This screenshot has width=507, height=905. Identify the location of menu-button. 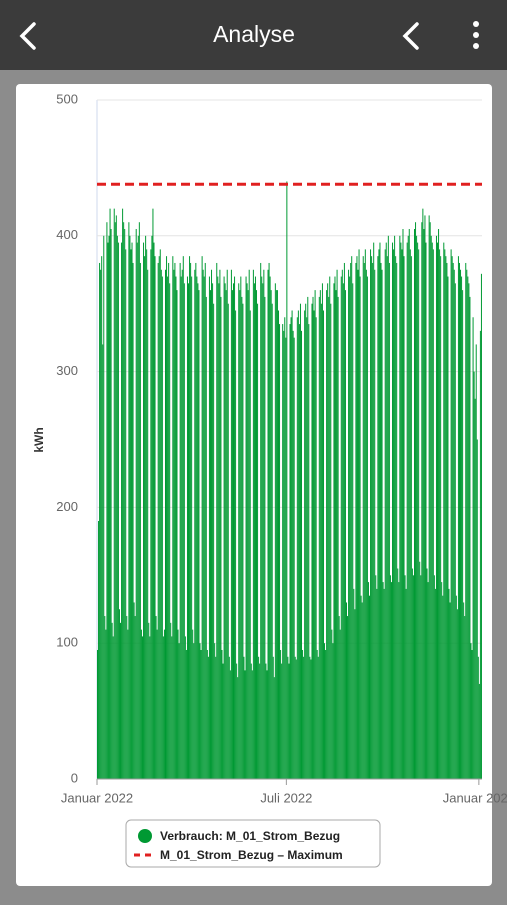
(476, 35).